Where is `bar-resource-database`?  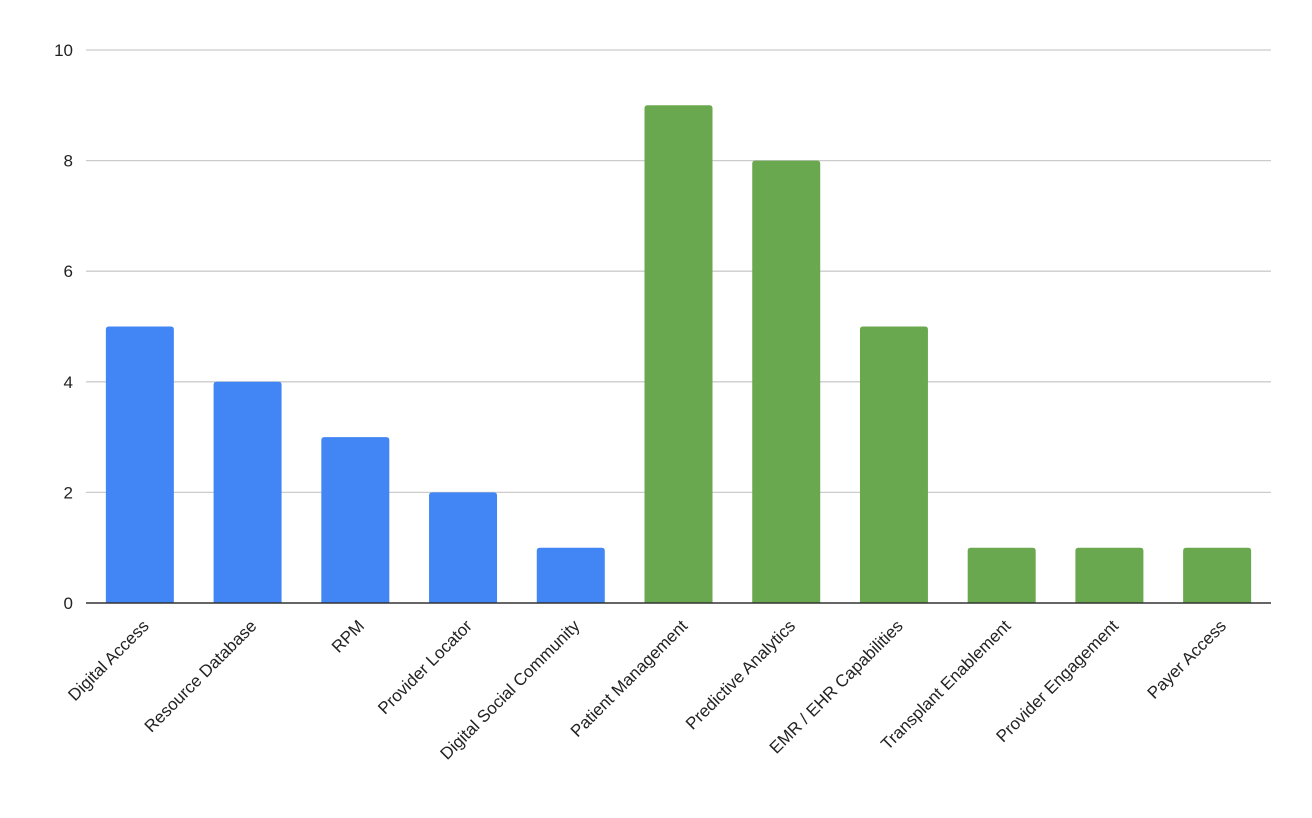 bar-resource-database is located at coordinates (247, 492).